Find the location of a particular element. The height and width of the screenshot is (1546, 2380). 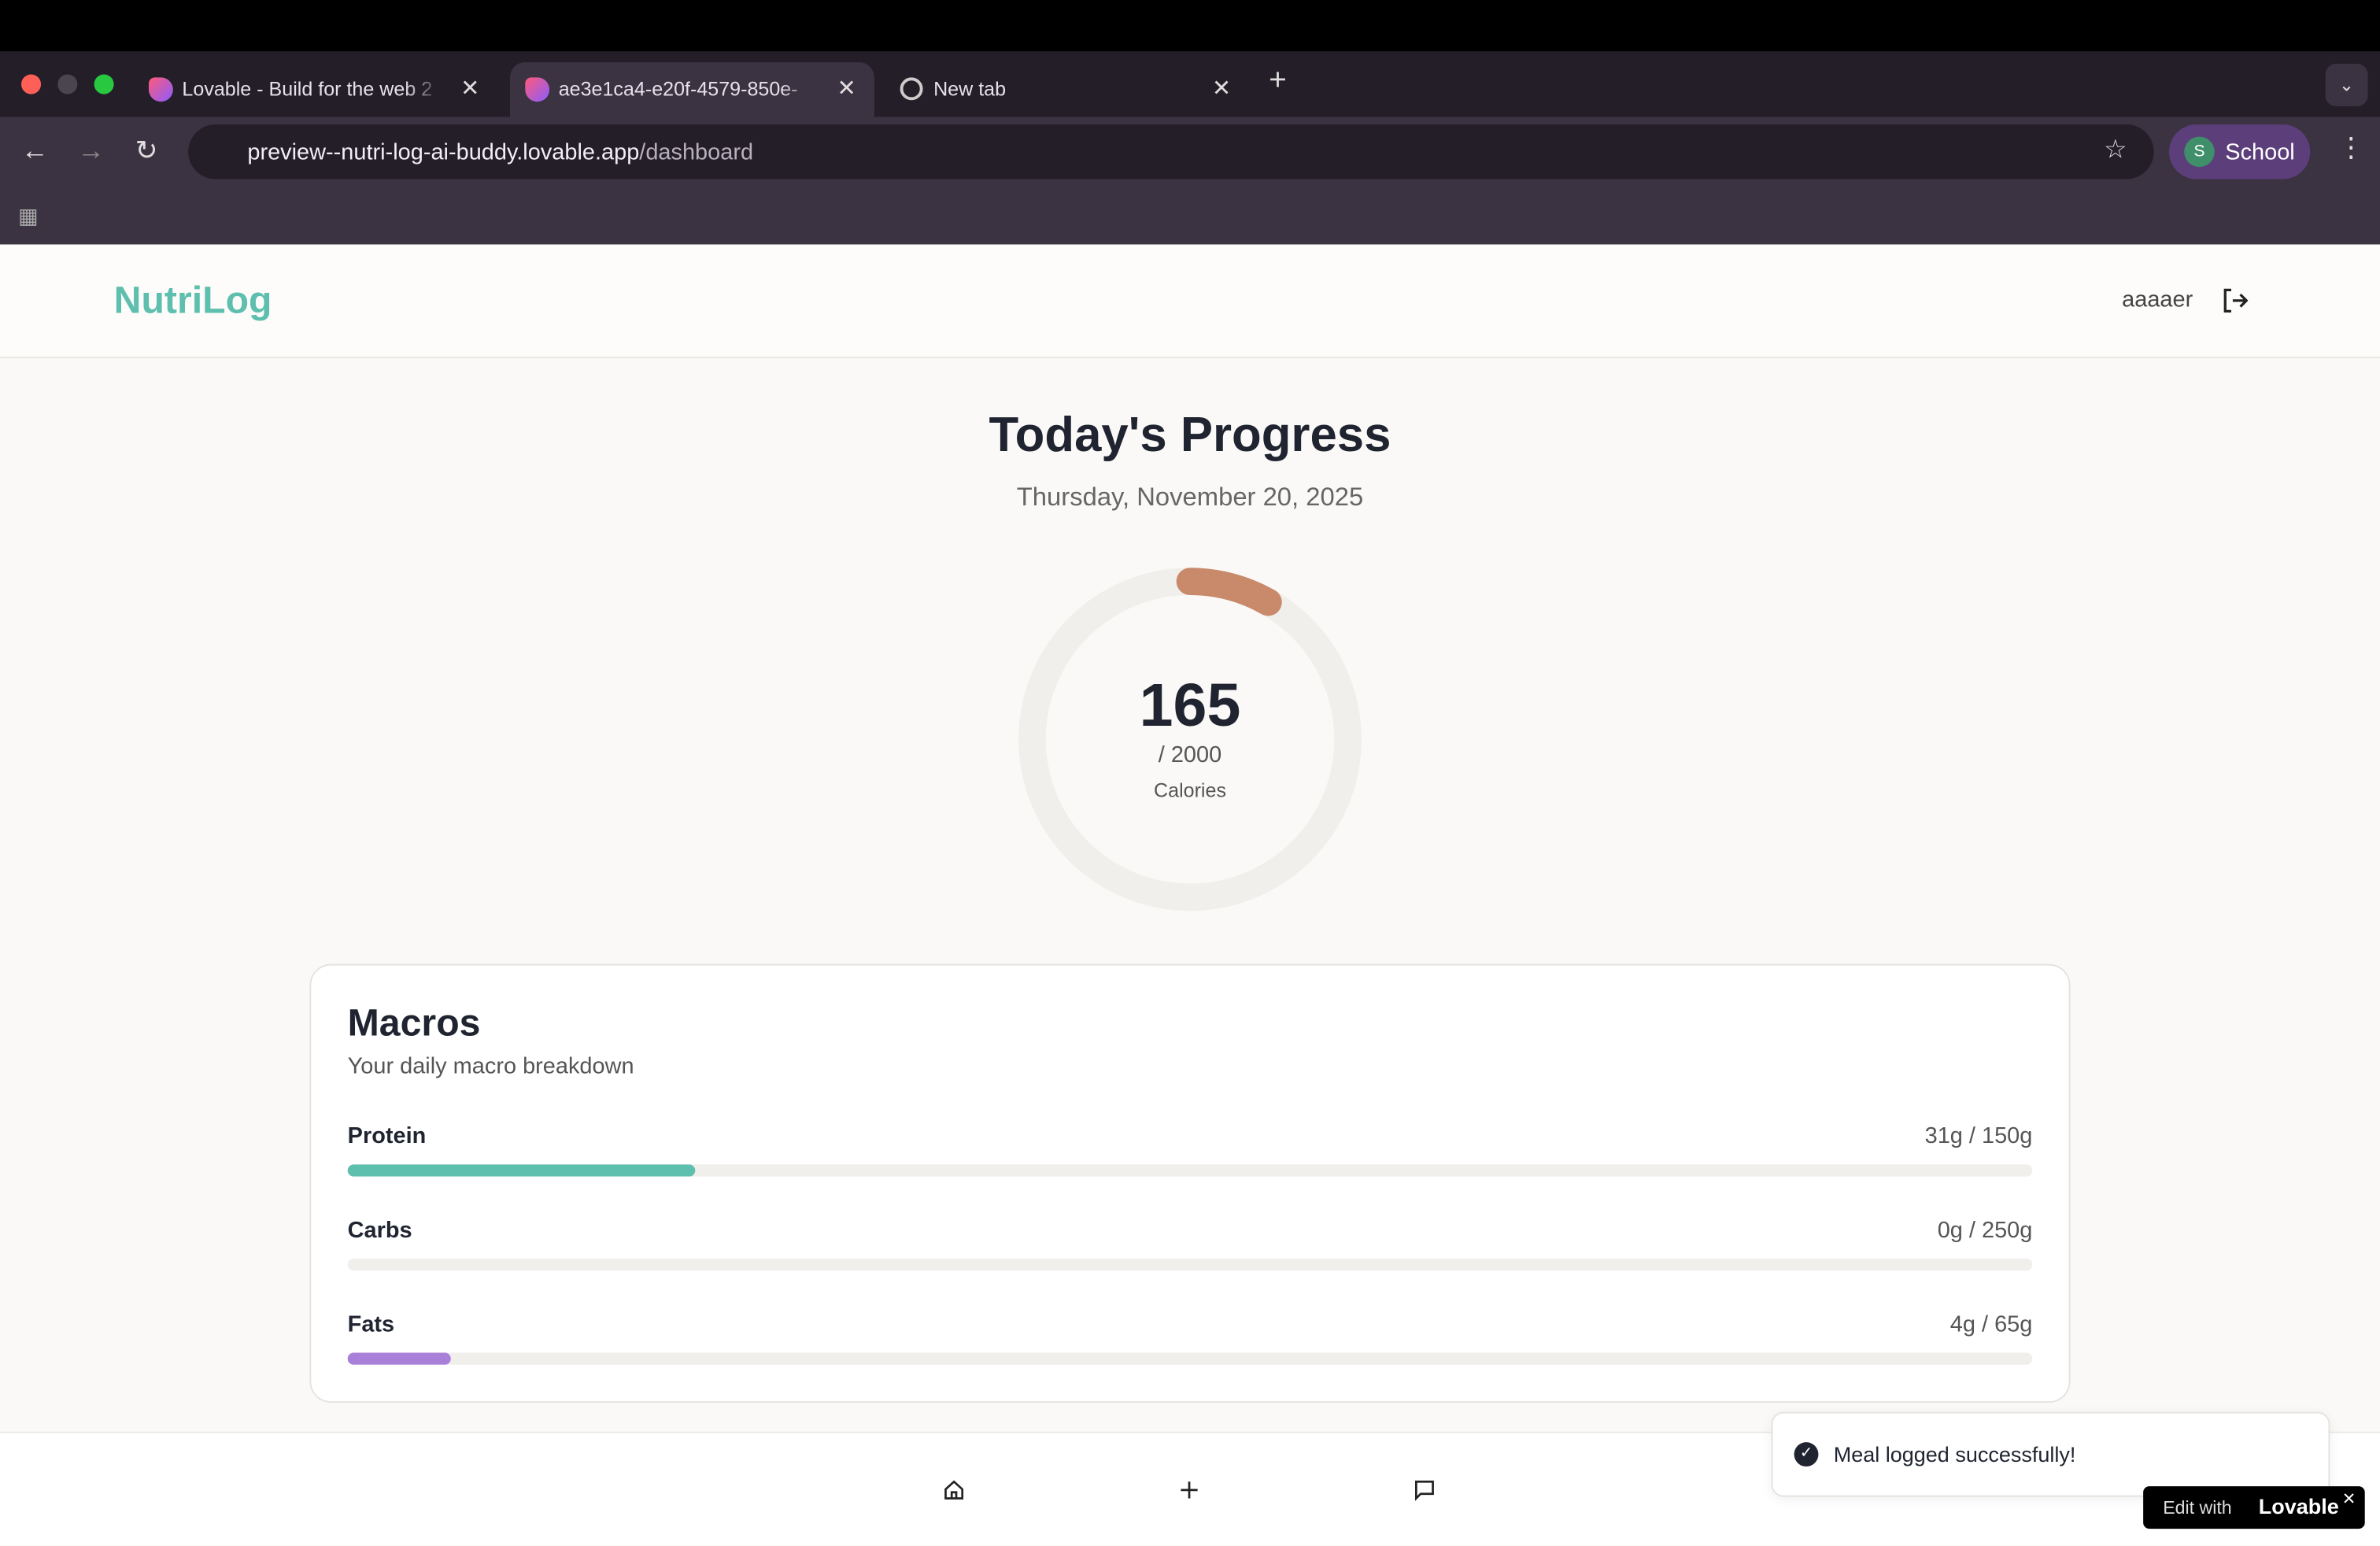

badge-brand: Lovable is located at coordinates (2298, 1505).